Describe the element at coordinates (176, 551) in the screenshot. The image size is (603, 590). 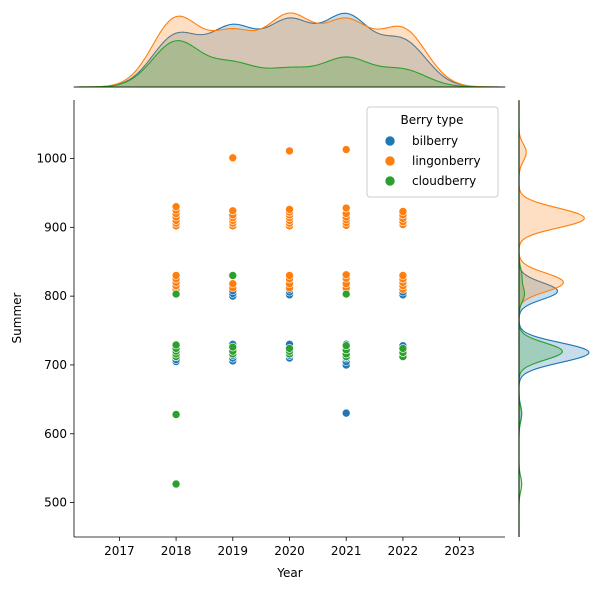
I see `x-tick-label: 2018` at that location.